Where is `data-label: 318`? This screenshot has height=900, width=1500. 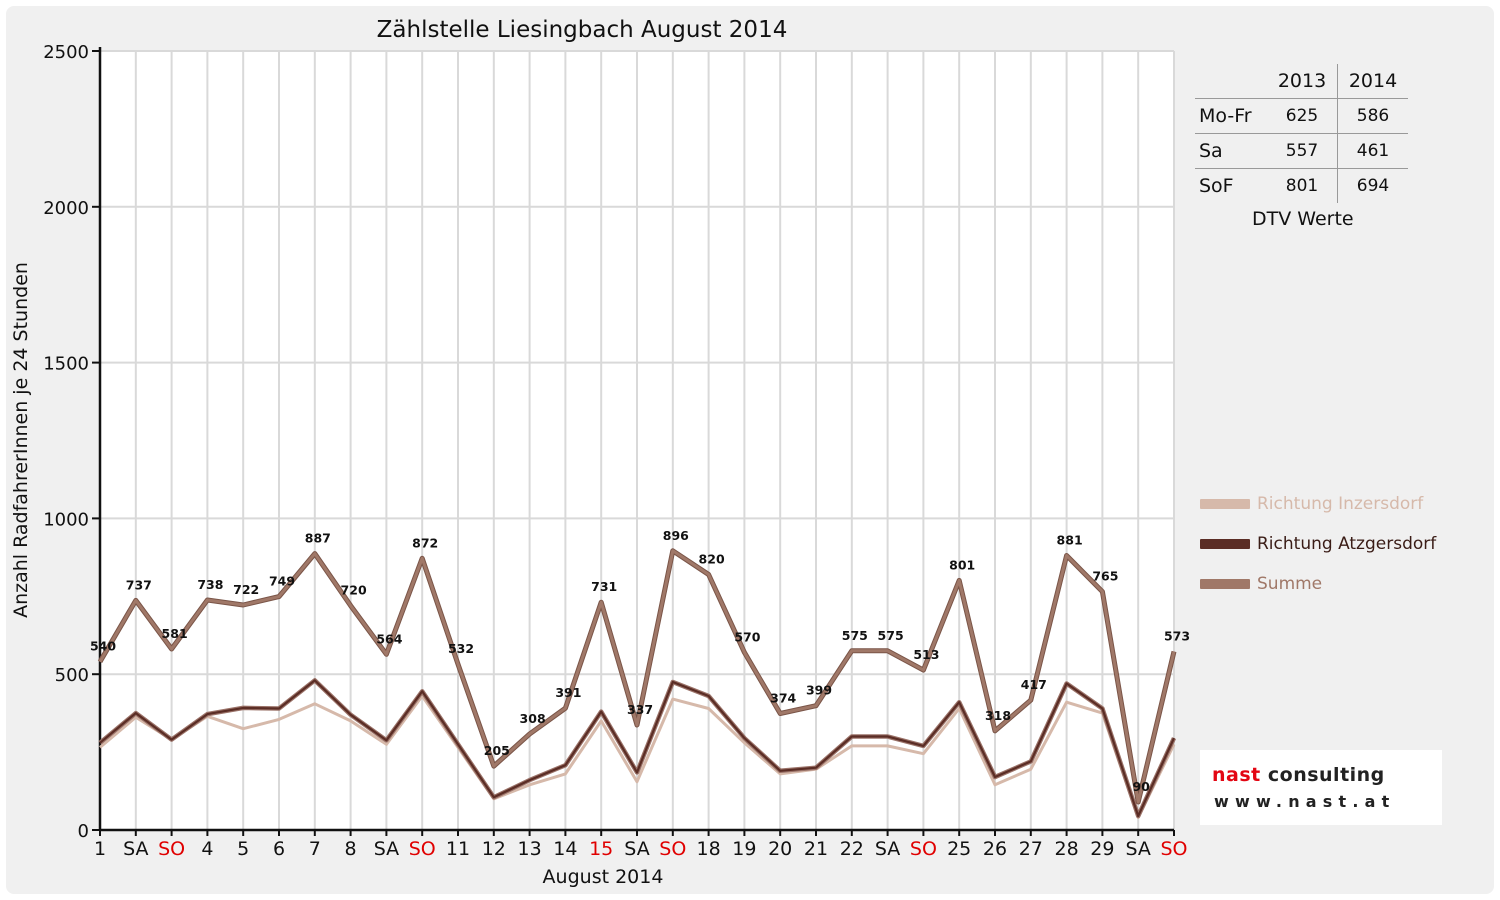 data-label: 318 is located at coordinates (998, 715).